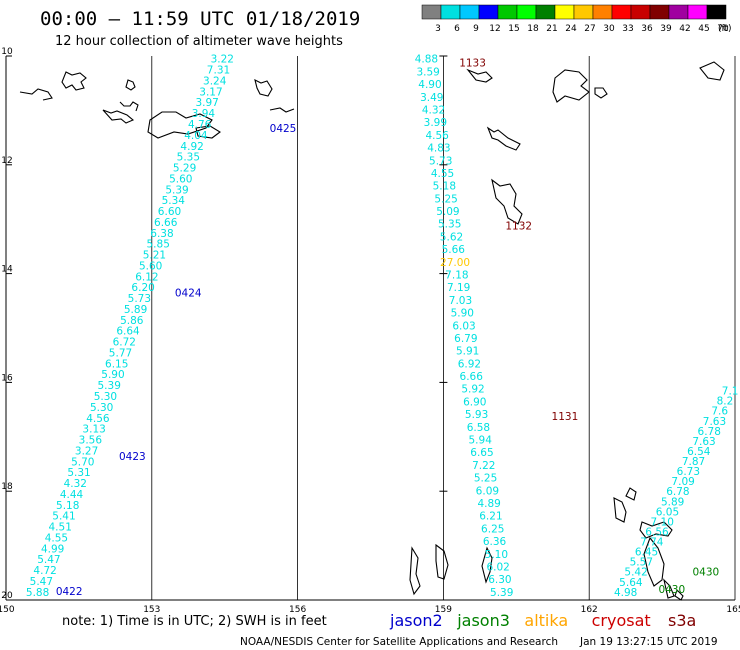 The width and height of the screenshot is (740, 650). I want to click on wave-height-value: 6.92, so click(469, 364).